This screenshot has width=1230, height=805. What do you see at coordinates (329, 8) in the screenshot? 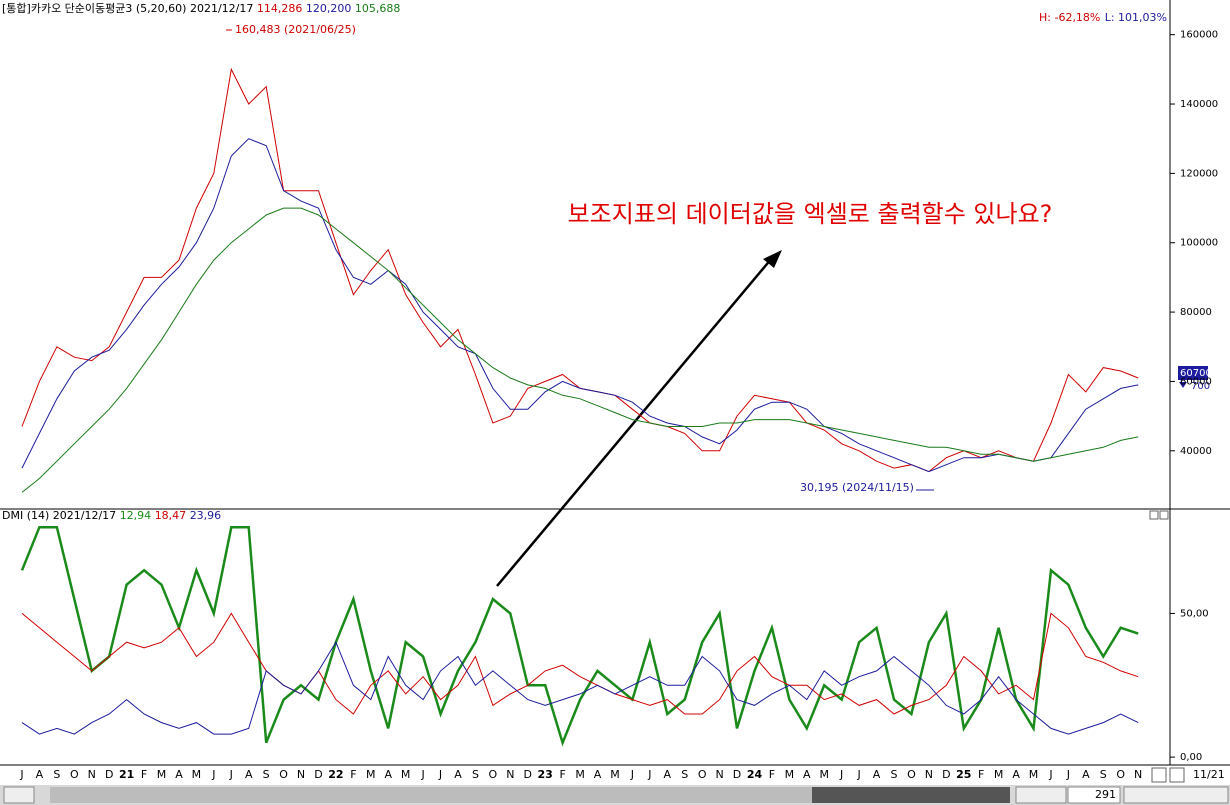
I see `legend-value: 120,200` at bounding box center [329, 8].